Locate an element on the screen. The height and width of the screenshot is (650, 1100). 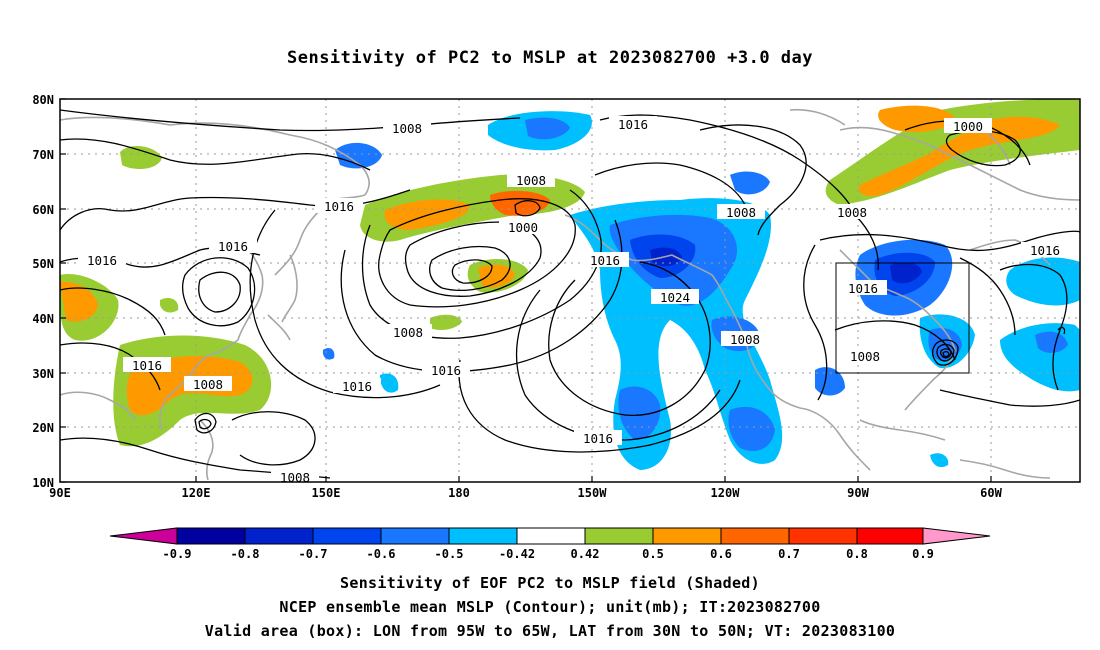
lat-label: 40N is located at coordinates (43, 319).